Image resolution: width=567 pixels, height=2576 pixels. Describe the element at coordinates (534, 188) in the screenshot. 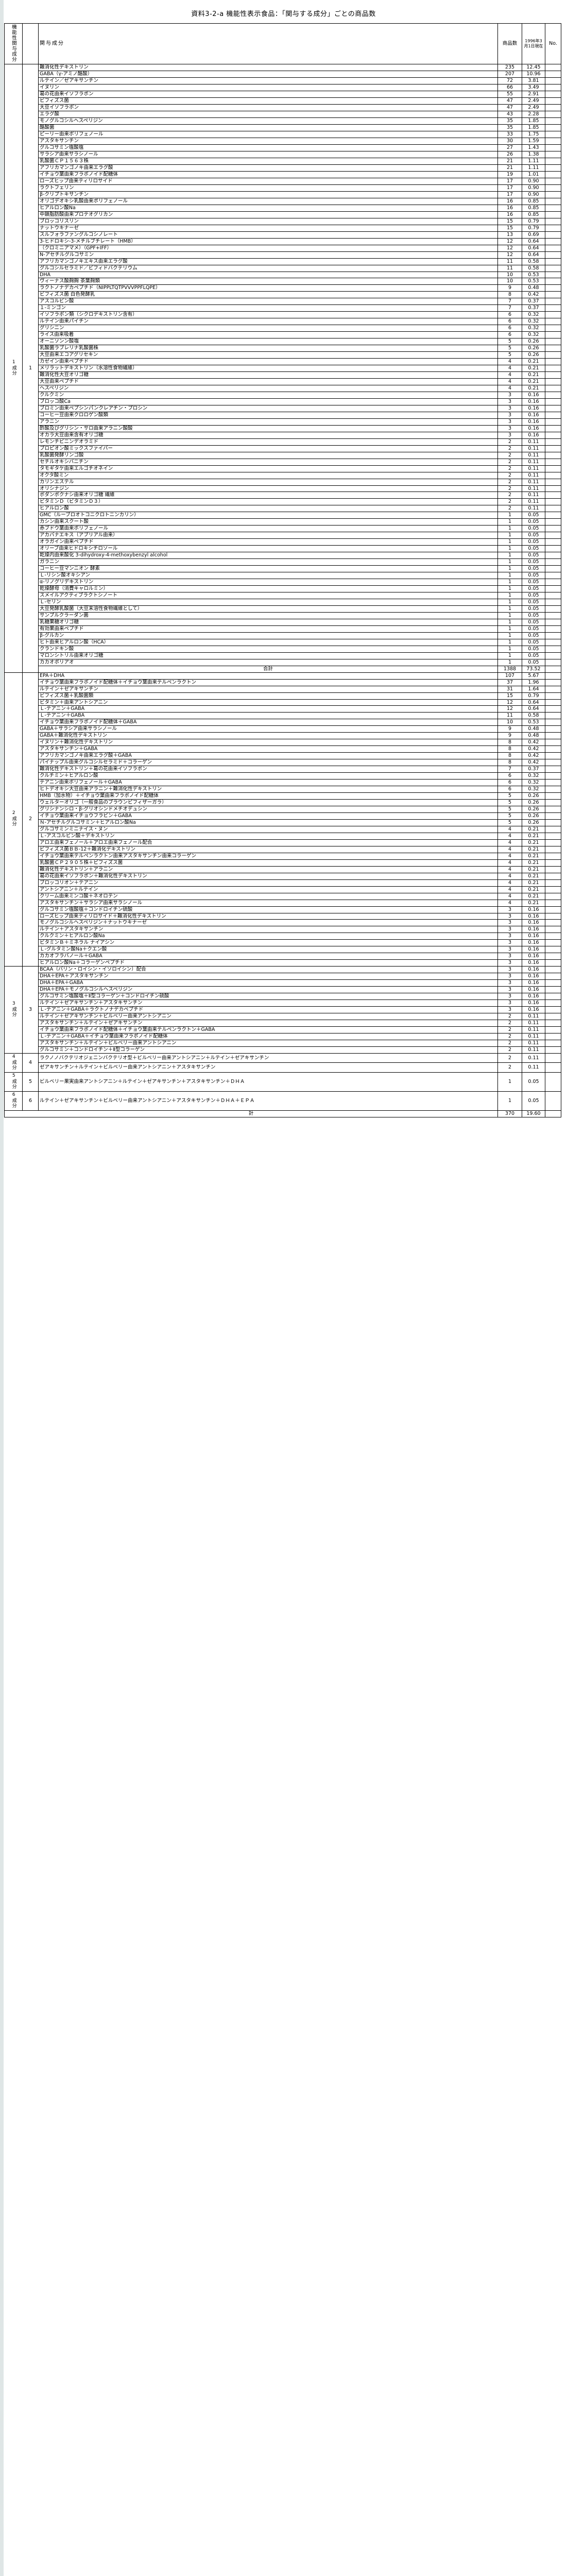

I see `row-percentage: 0.90` at that location.